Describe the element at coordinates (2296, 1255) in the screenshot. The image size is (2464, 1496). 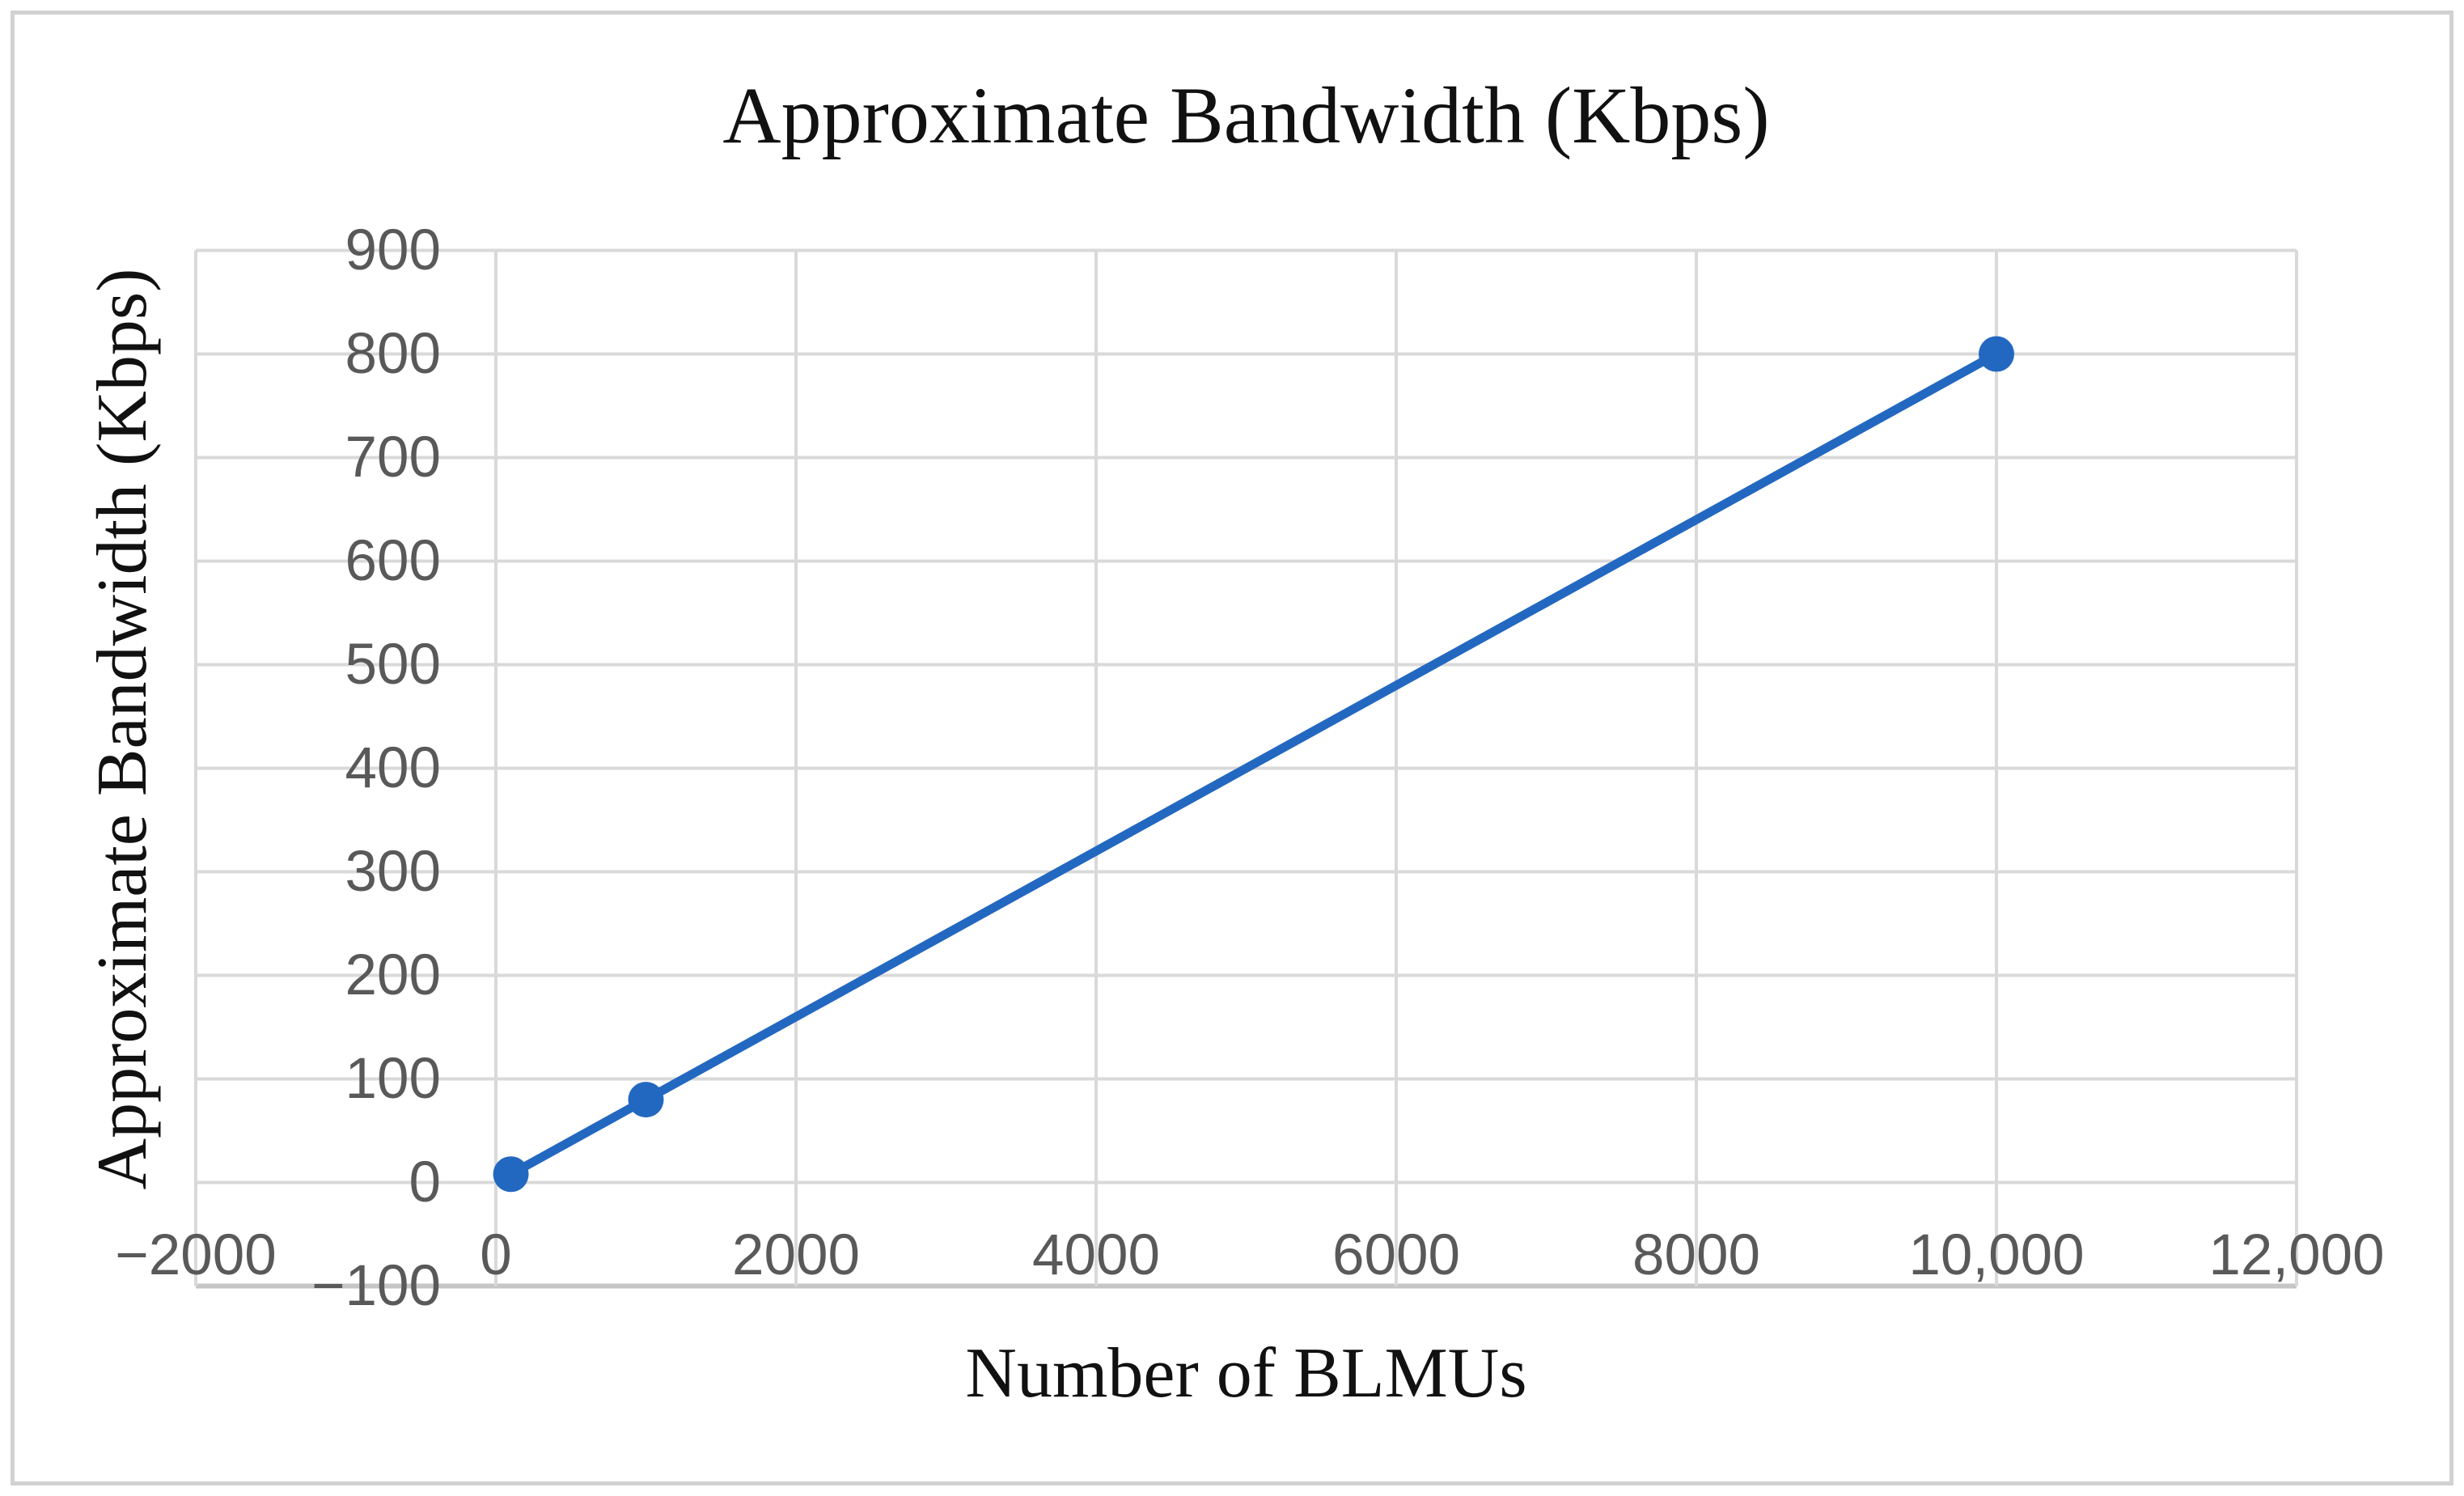
I see `x-tick-label: 12,000` at that location.